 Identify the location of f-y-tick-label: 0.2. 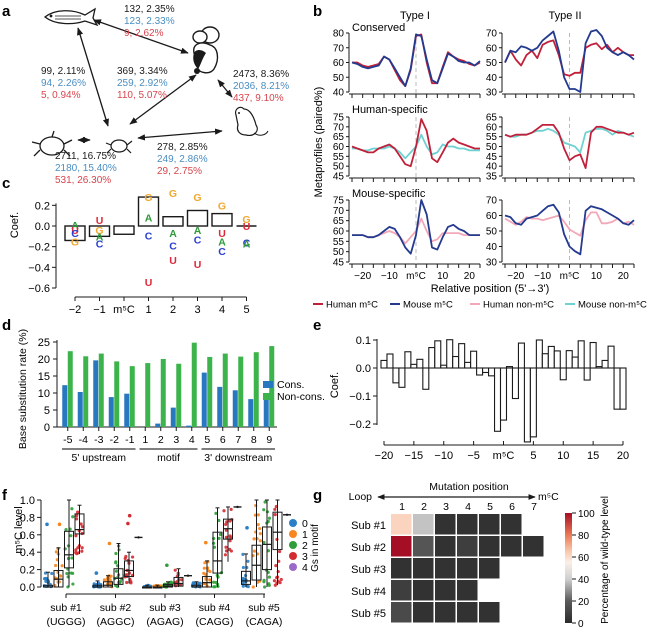
(27, 571).